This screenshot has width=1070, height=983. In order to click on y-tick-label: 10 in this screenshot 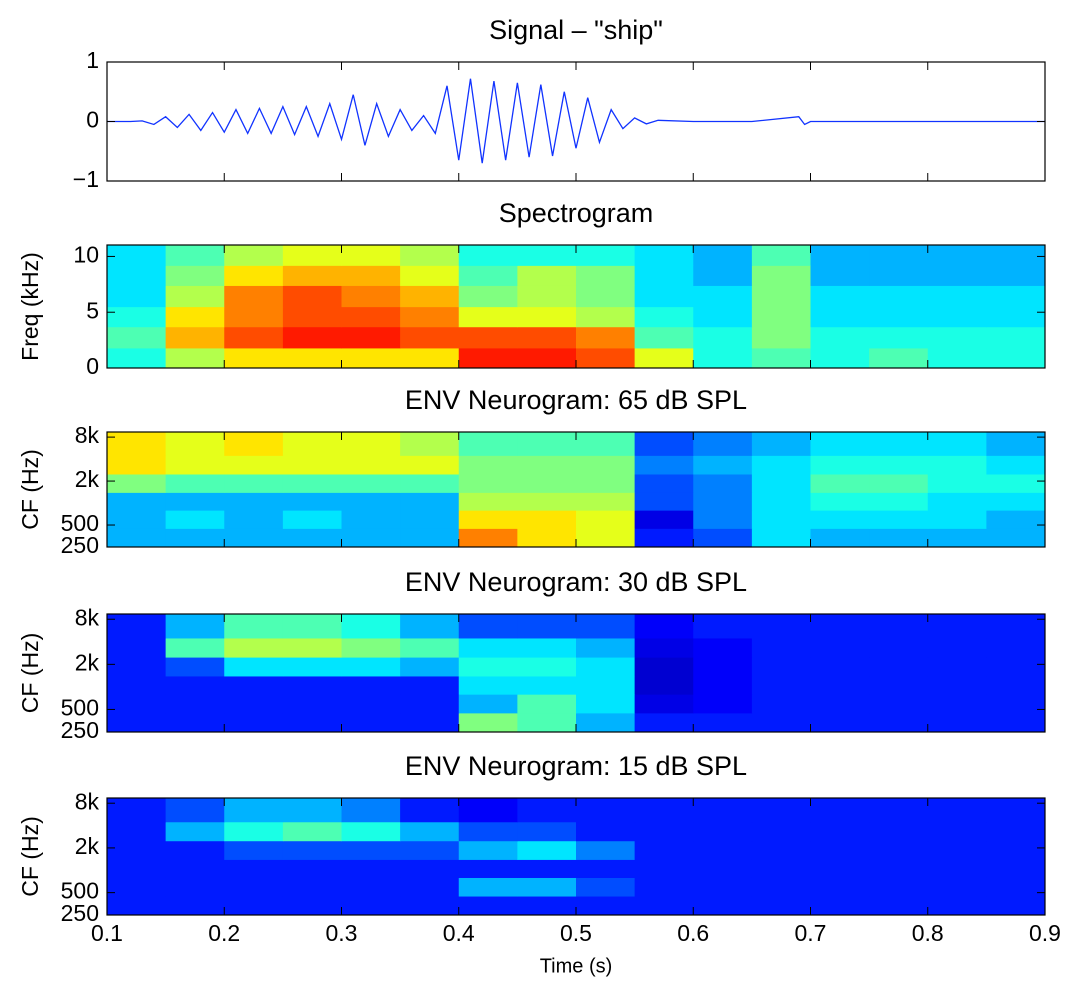, I will do `click(86, 255)`.